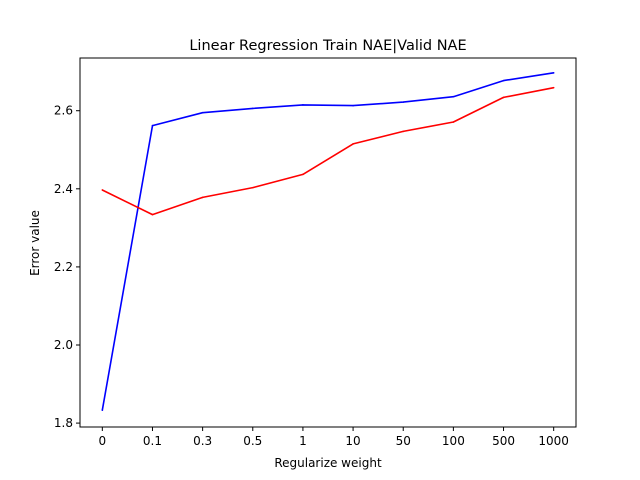 This screenshot has width=640, height=480. I want to click on x-tick-label: 1, so click(303, 441).